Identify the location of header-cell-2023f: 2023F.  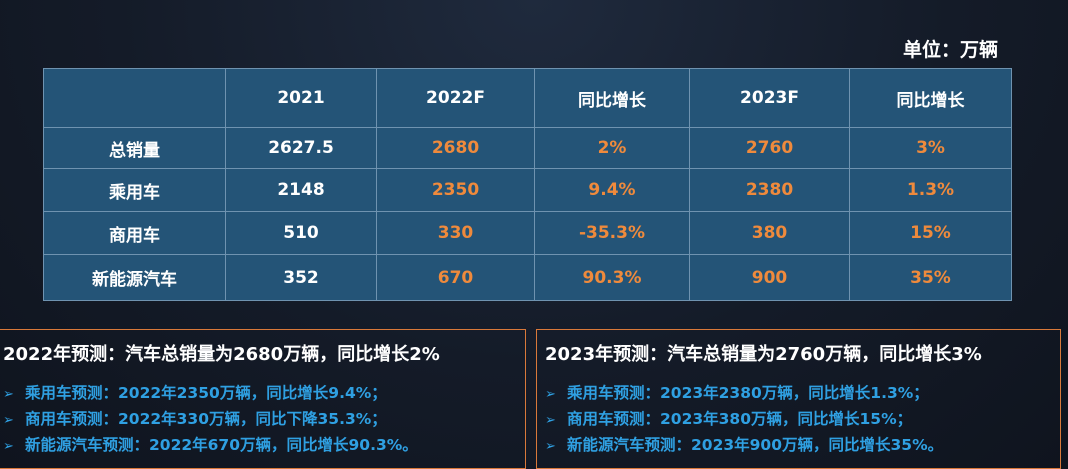
(769, 98).